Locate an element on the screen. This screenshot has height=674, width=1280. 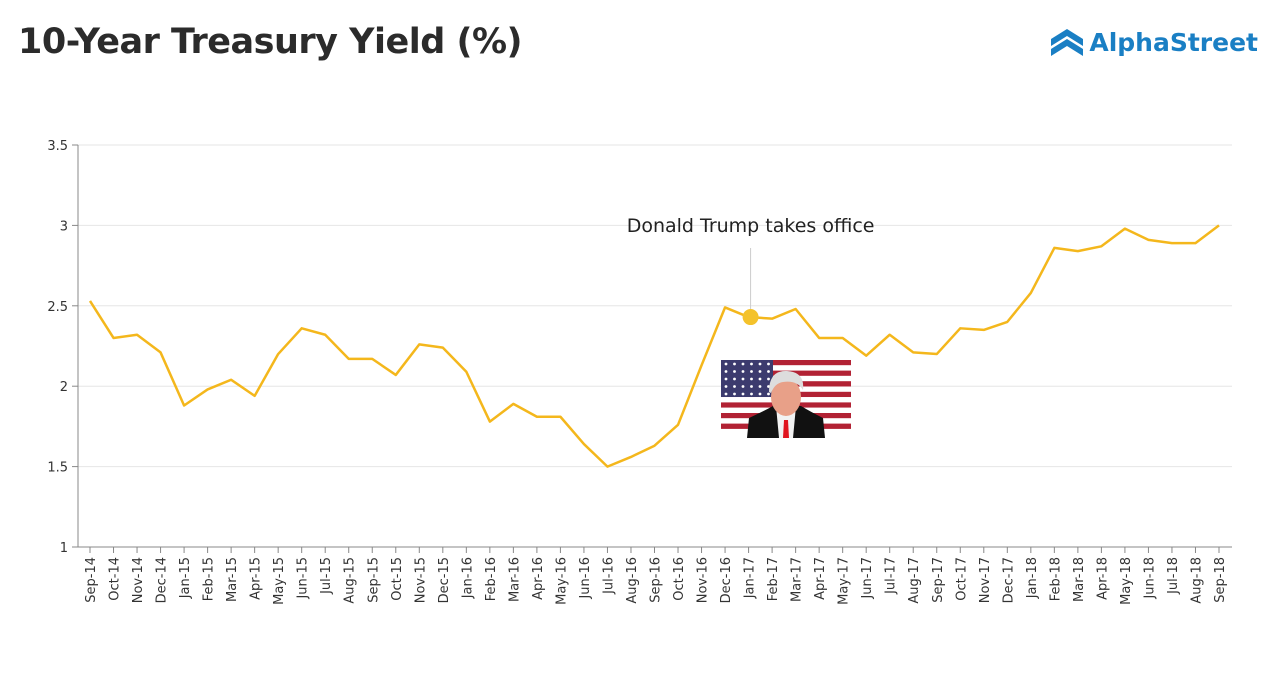
x-tick-label: Jun-18 is located at coordinates (1149, 578).